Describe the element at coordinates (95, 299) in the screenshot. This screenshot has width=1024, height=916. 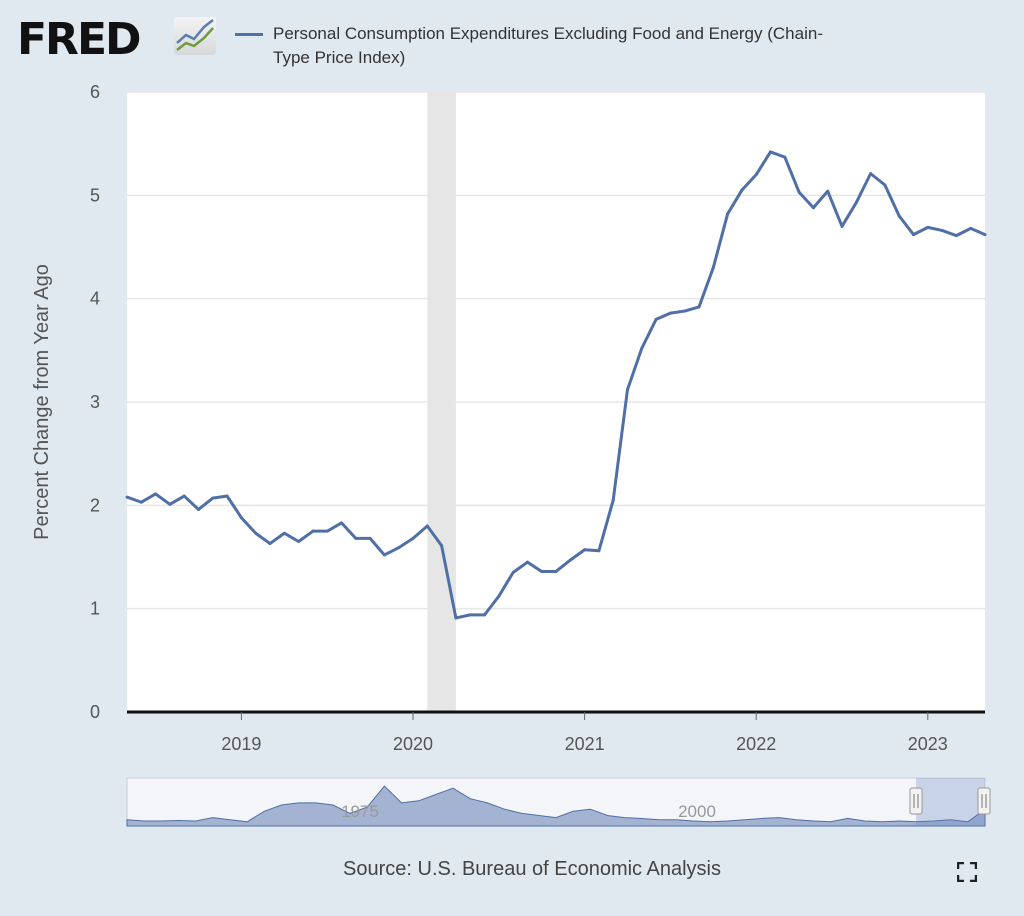
I see `y-tick-label: 4` at that location.